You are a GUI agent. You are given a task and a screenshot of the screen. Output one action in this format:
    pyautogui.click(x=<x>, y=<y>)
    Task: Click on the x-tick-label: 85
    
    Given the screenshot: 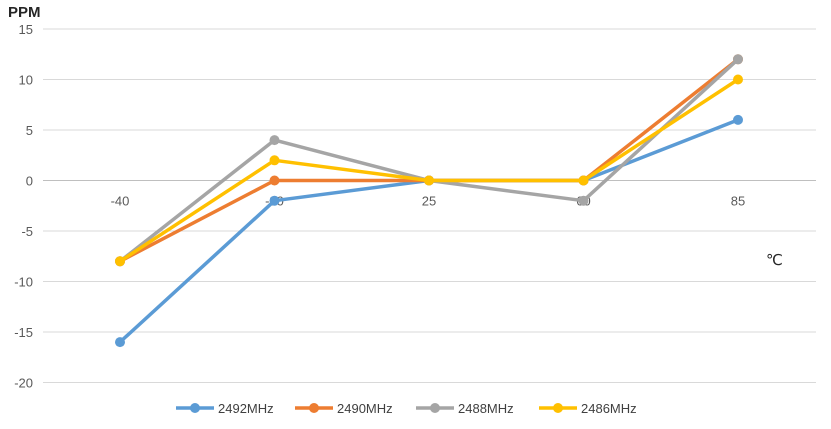 What is the action you would take?
    pyautogui.click(x=738, y=201)
    